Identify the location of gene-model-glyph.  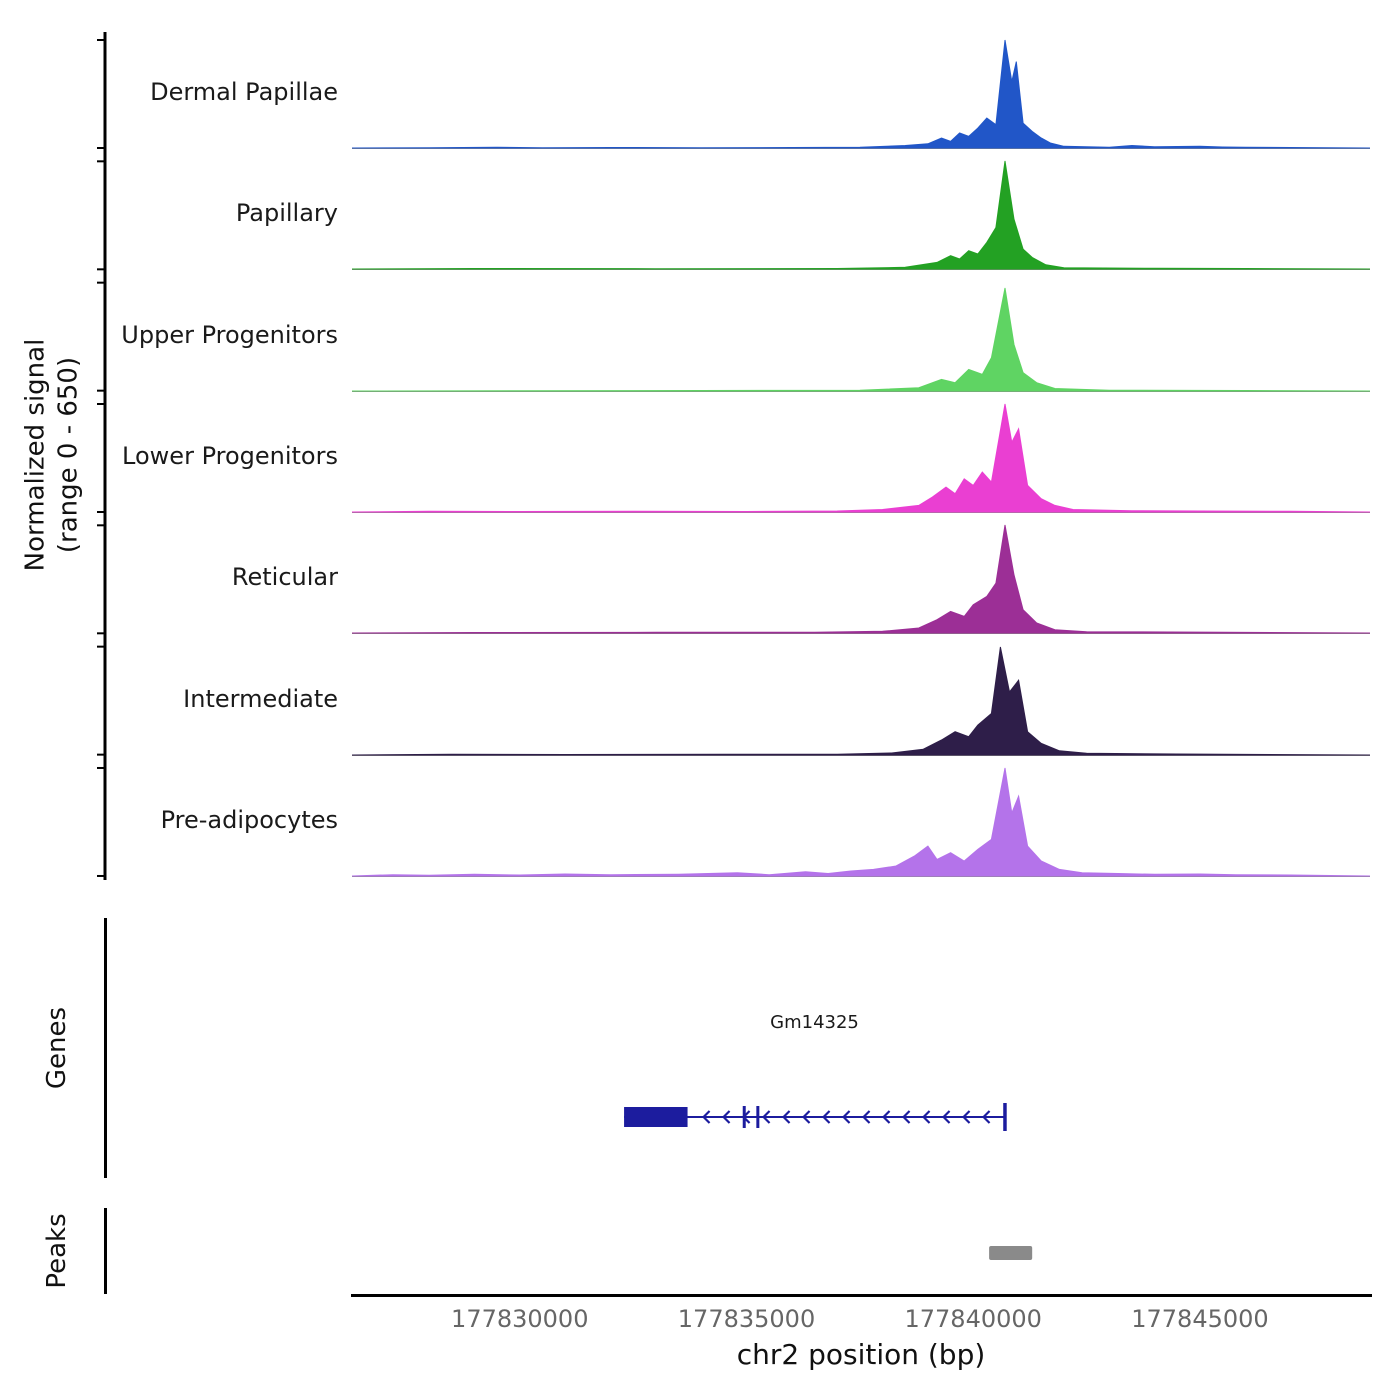
(815, 1117).